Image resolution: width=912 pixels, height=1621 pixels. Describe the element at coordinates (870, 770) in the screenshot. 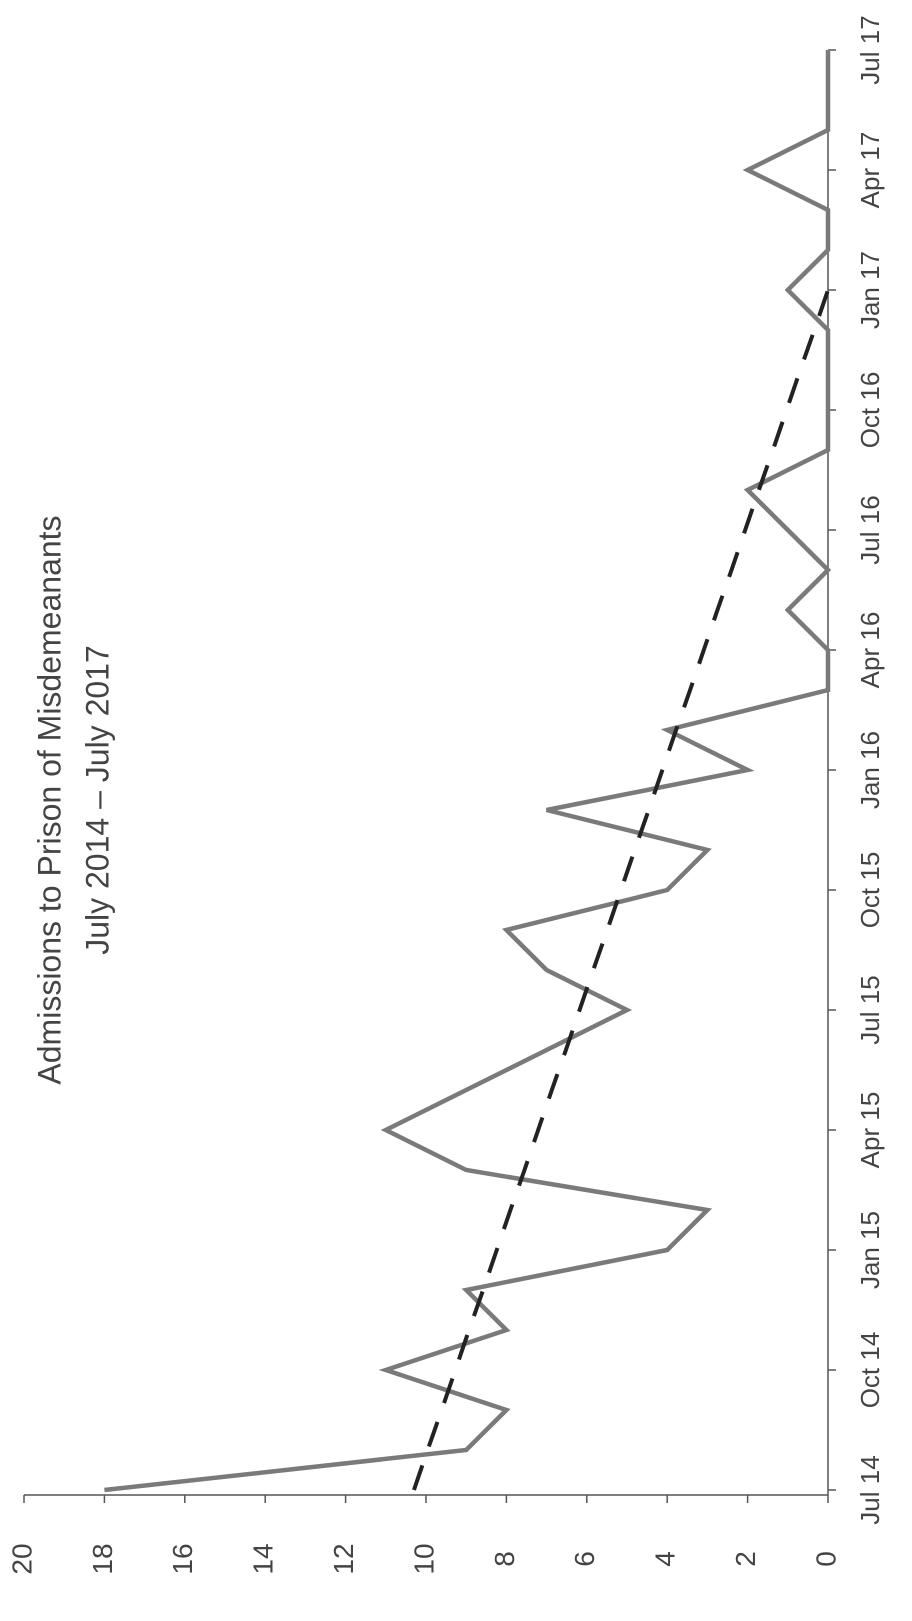

I see `x-tick-label: Jan 16` at that location.